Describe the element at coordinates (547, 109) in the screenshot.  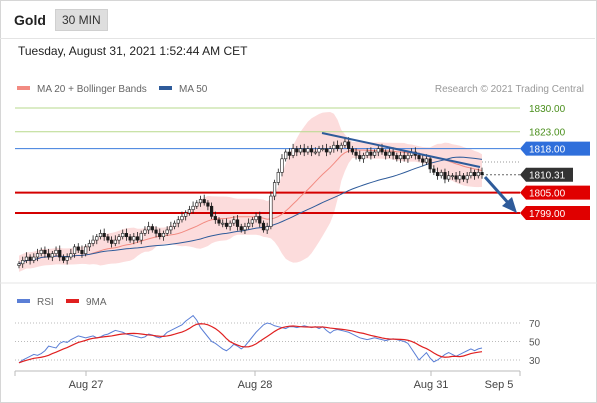
I see `level-1830-00-label: 1830.00` at that location.